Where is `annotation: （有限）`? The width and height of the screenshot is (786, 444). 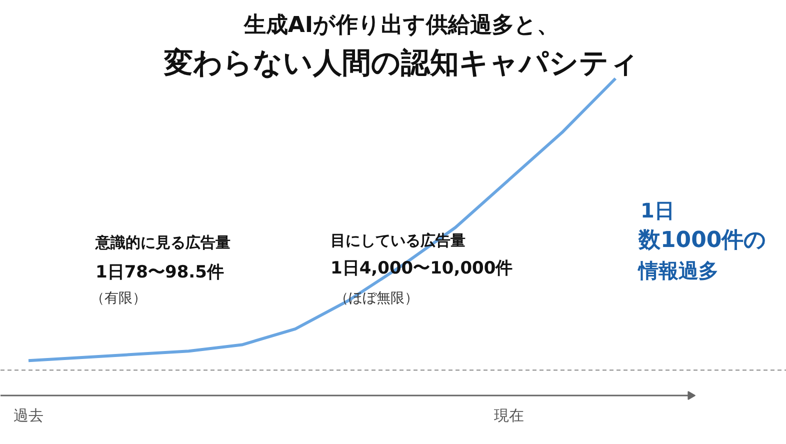 annotation: （有限） is located at coordinates (118, 298).